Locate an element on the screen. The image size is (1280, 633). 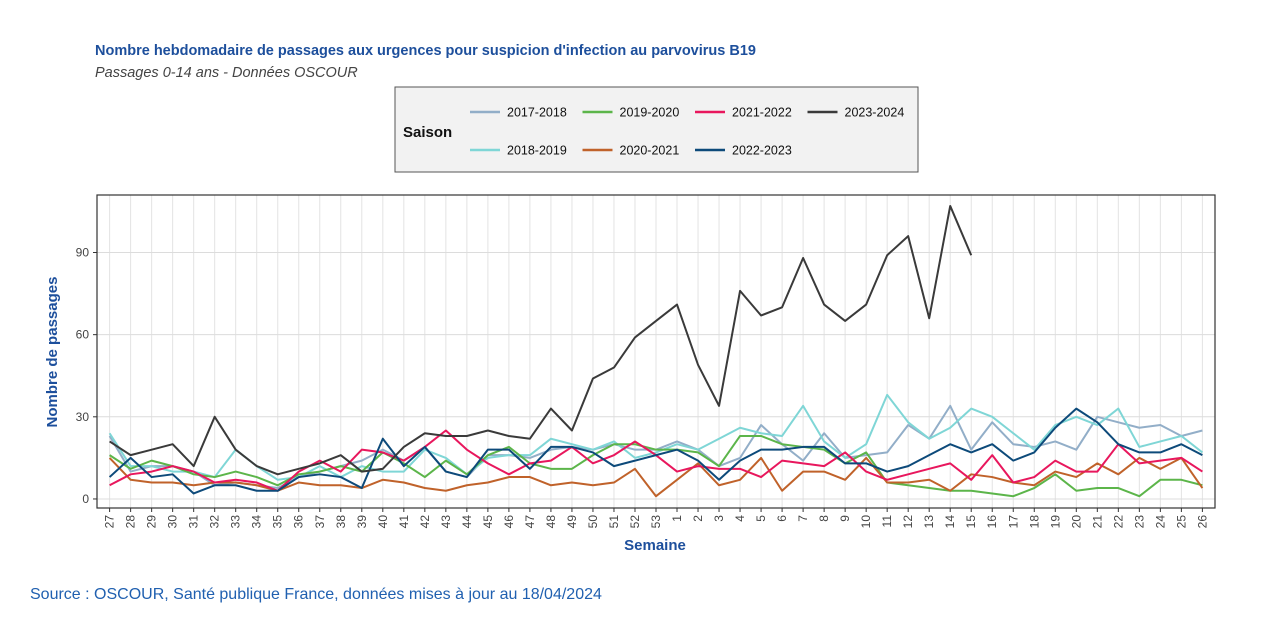
x-tick-label: 12 is located at coordinates (908, 522).